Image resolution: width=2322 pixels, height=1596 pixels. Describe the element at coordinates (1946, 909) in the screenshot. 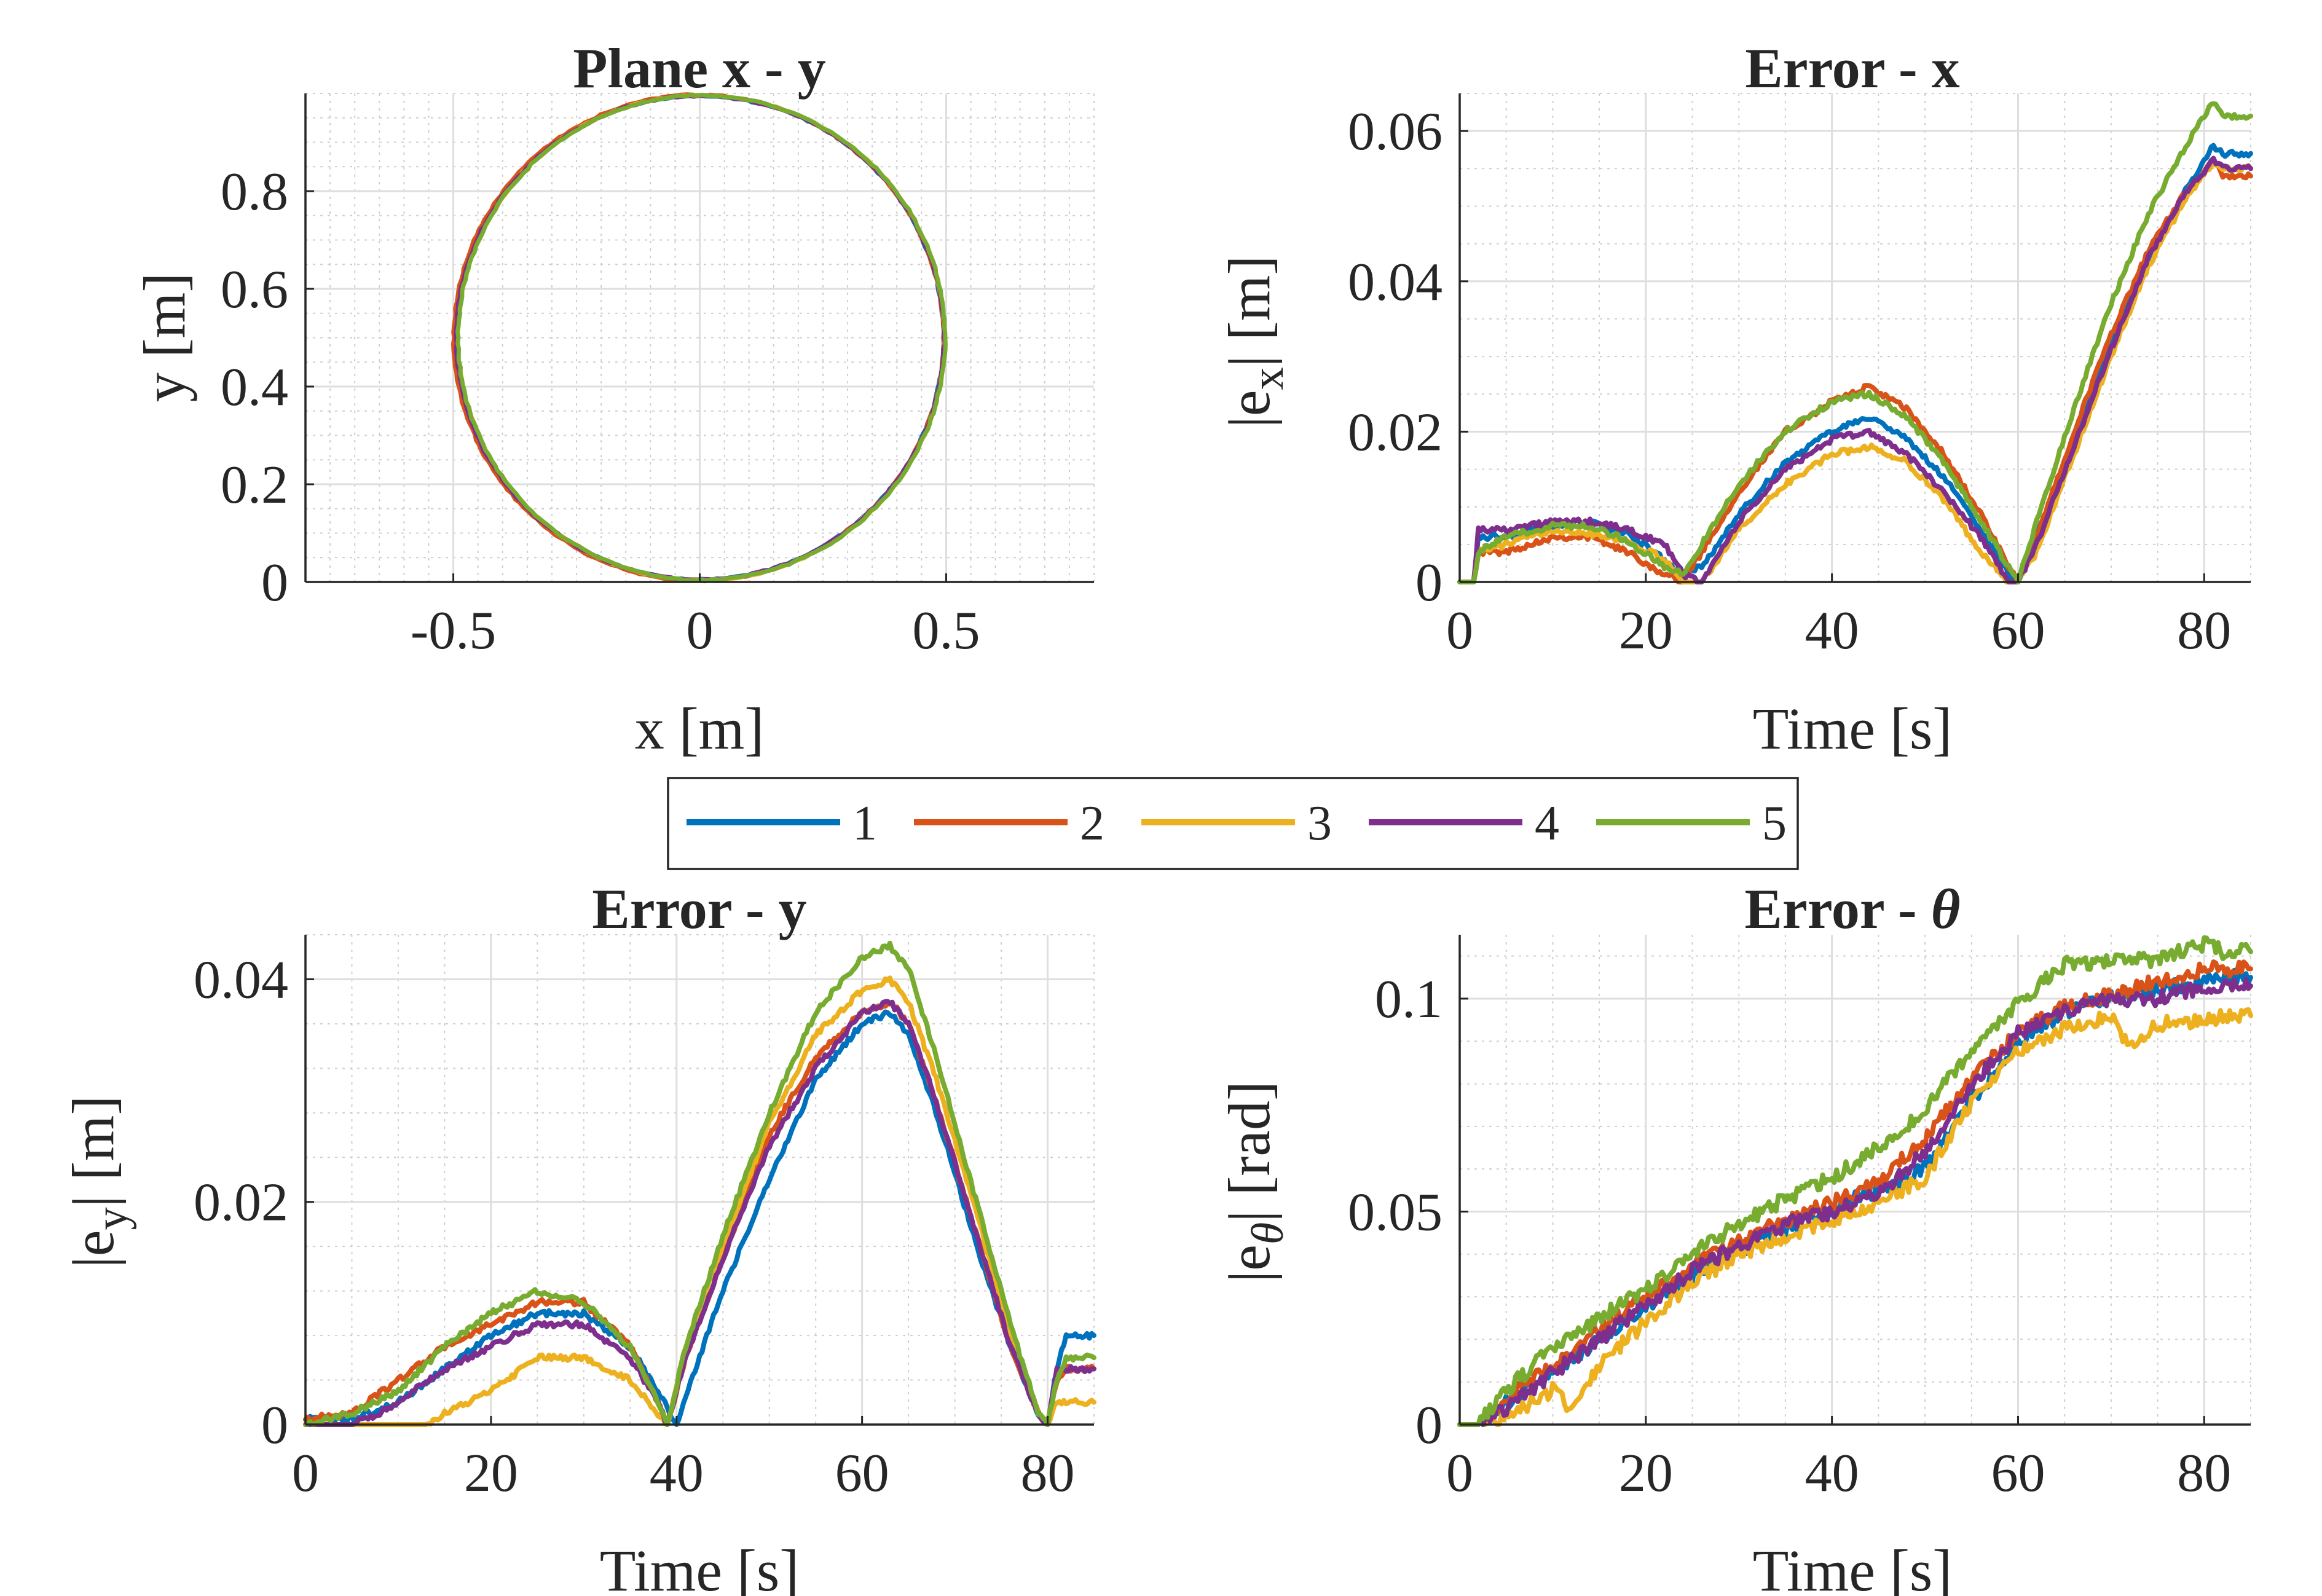

I see `error-theta-title-symbol: θ` at that location.